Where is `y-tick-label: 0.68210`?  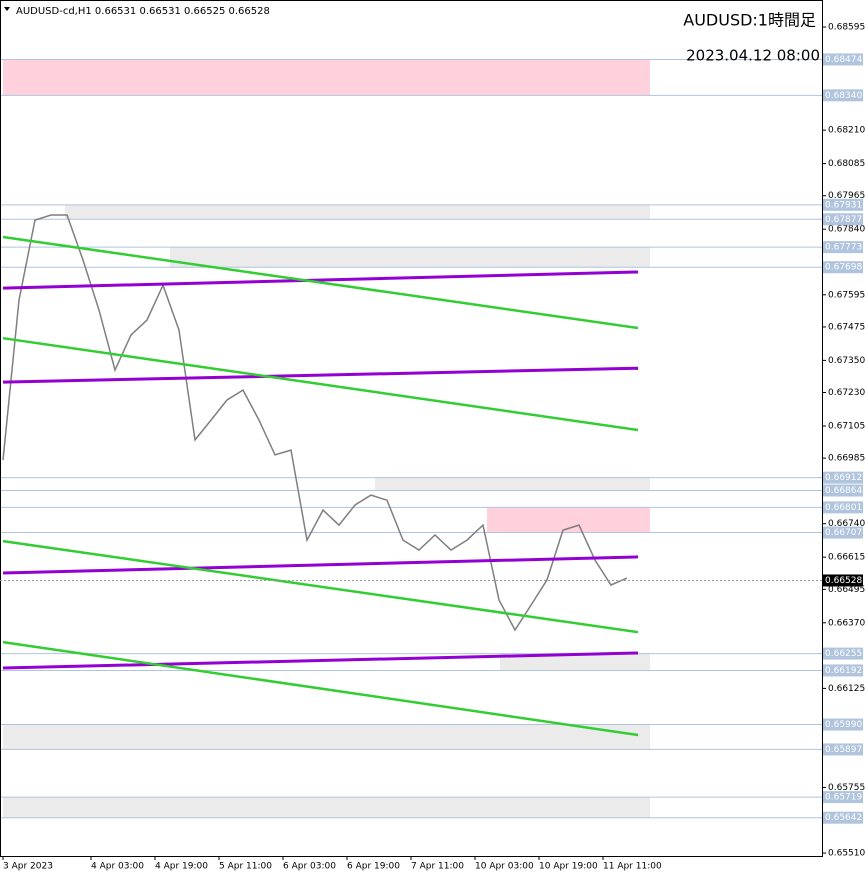 y-tick-label: 0.68210 is located at coordinates (846, 131).